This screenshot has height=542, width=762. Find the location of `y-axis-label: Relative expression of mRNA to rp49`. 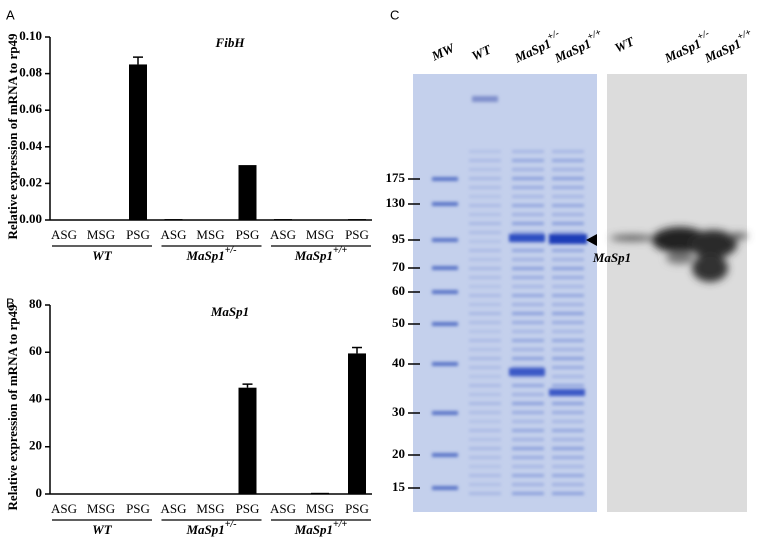

y-axis-label: Relative expression of mRNA to rp49 is located at coordinates (12, 136).